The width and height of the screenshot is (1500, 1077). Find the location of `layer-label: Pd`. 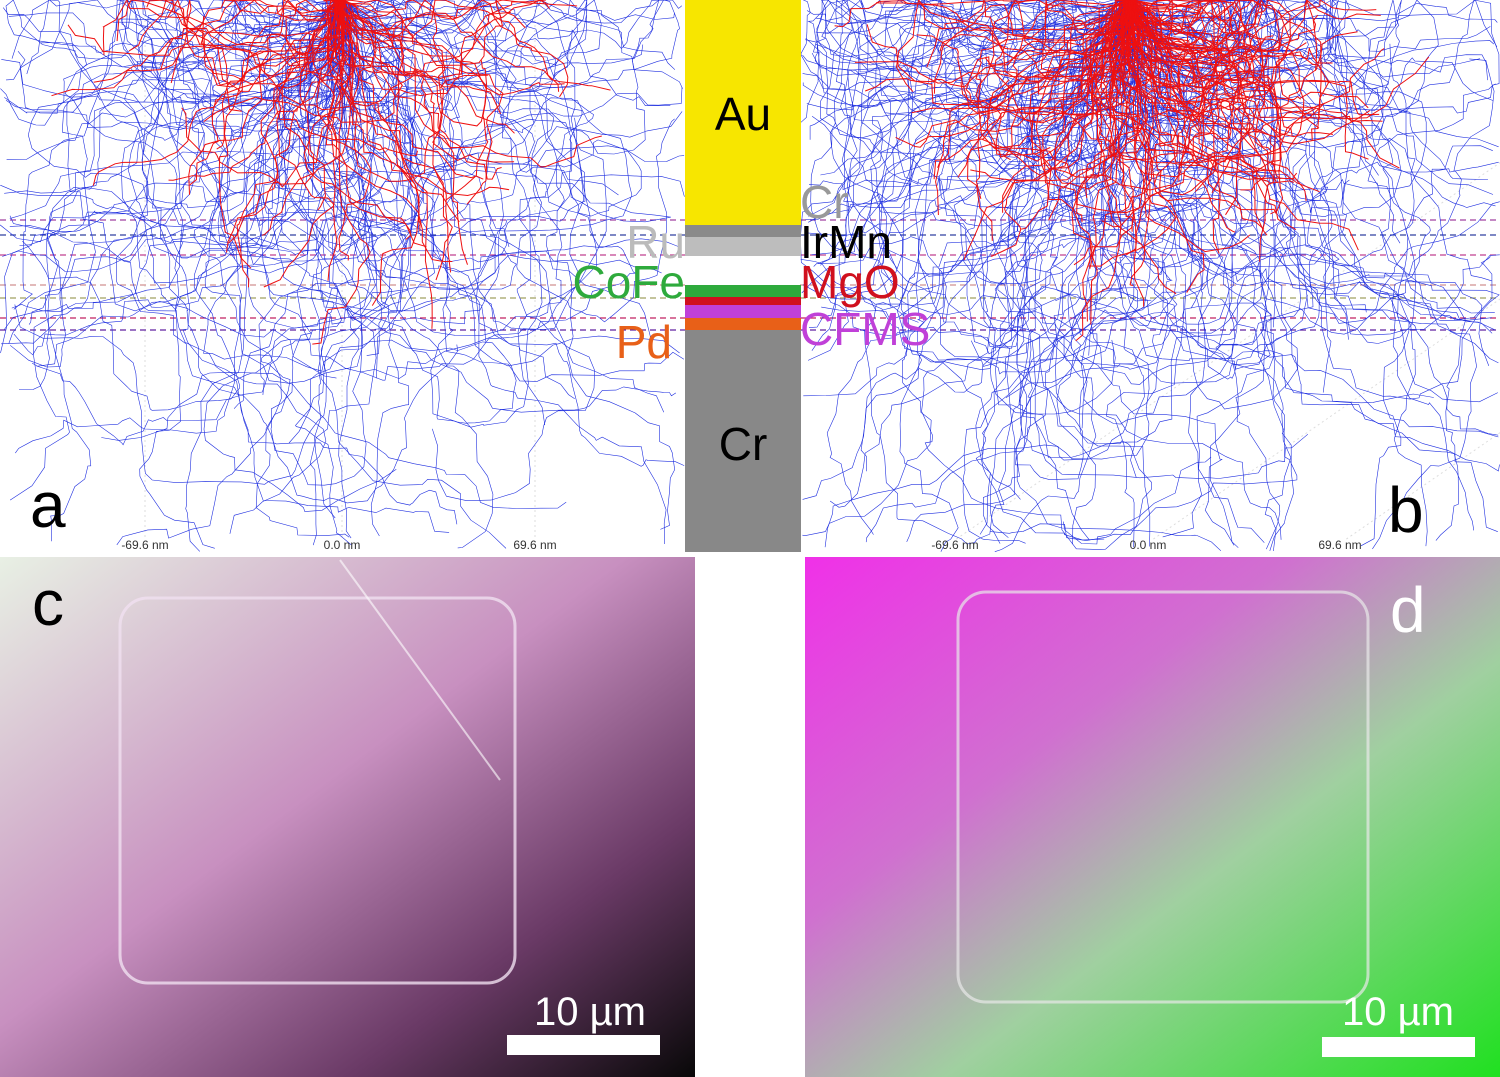

layer-label: Pd is located at coordinates (644, 342).